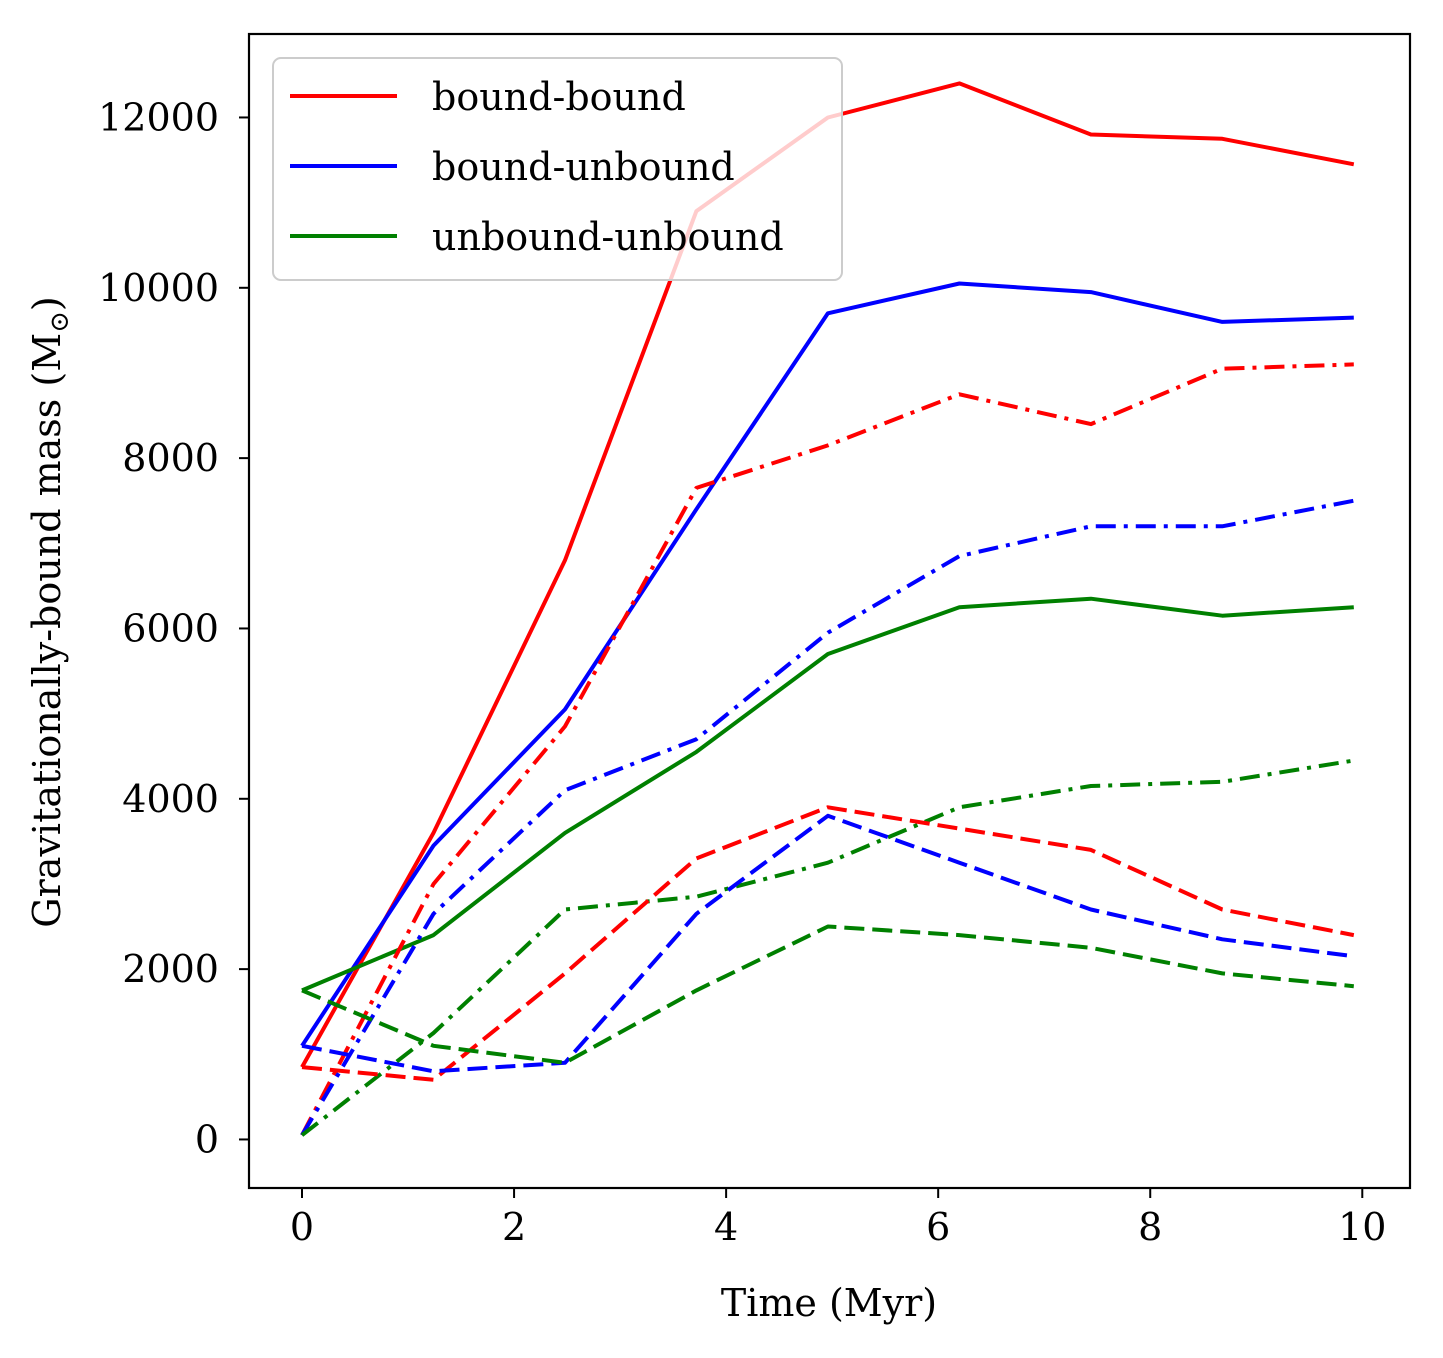 The image size is (1443, 1358). Describe the element at coordinates (158, 117) in the screenshot. I see `y-tick-label: 12000` at that location.